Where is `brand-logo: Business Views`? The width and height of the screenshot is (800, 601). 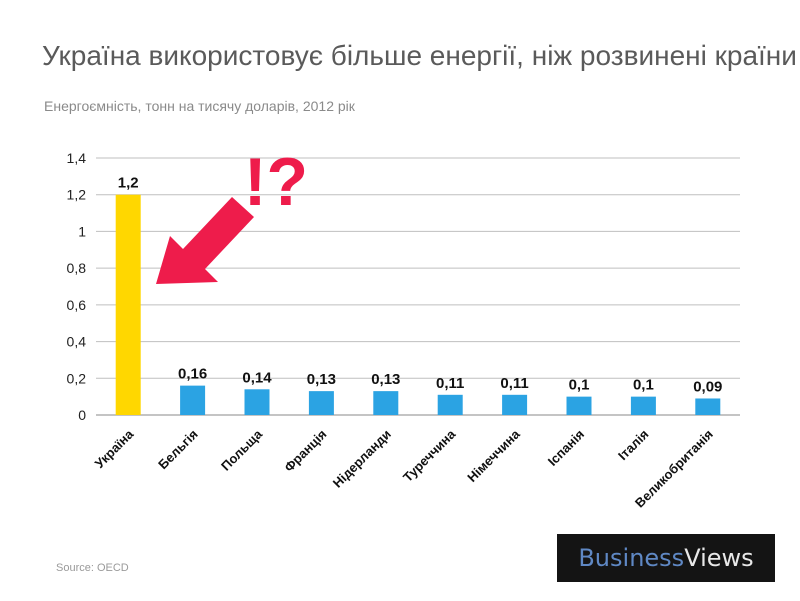 brand-logo: Business Views is located at coordinates (666, 558).